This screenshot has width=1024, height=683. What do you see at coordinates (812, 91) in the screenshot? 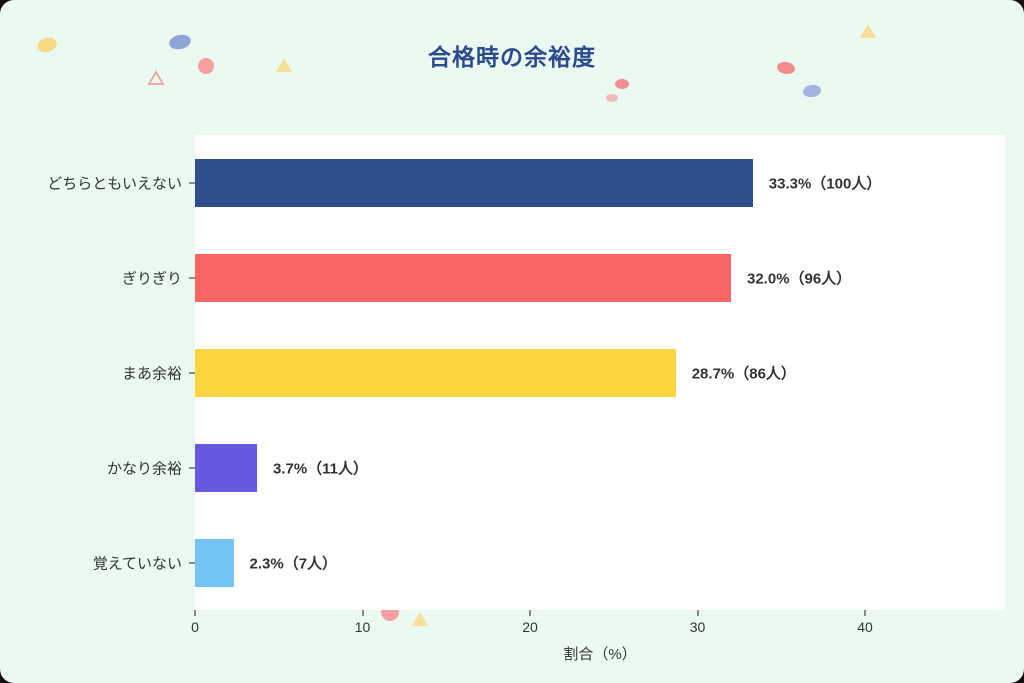
I see `confetti-ellipse-blue-right` at bounding box center [812, 91].